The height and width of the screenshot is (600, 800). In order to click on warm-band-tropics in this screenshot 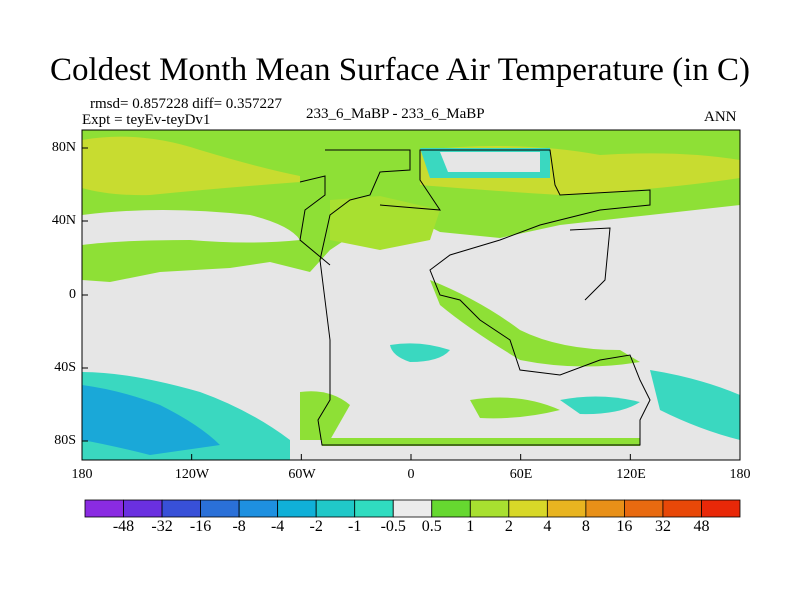, I will do `click(535, 323)`.